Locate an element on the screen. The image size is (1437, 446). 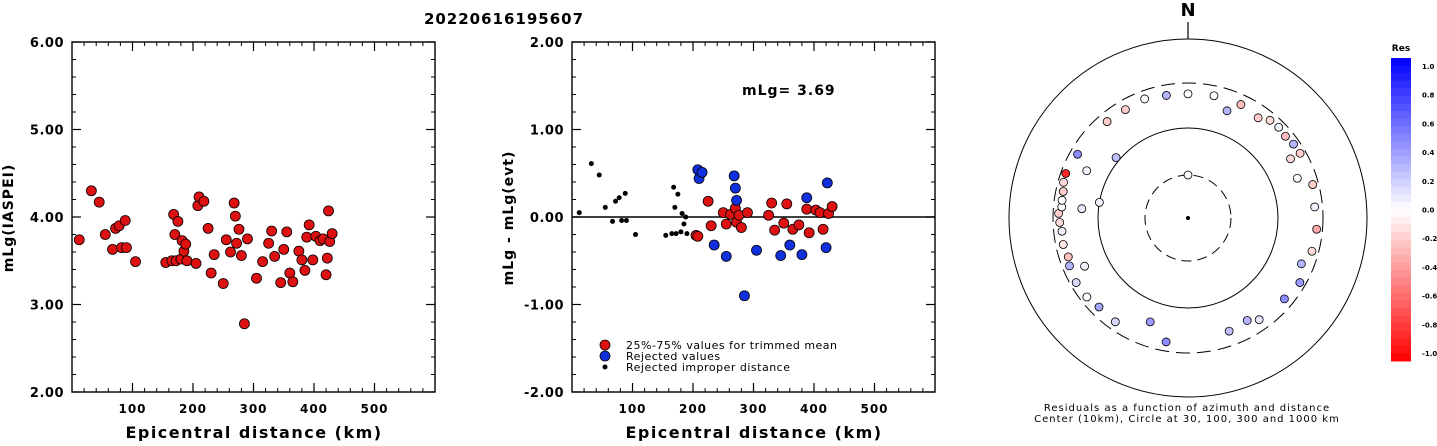
x-tick-label: 500 is located at coordinates (374, 409).